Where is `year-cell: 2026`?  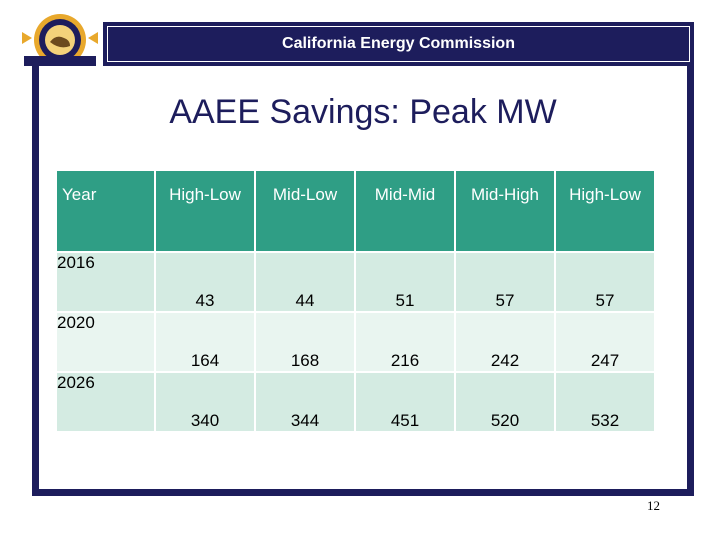 year-cell: 2026 is located at coordinates (105, 402).